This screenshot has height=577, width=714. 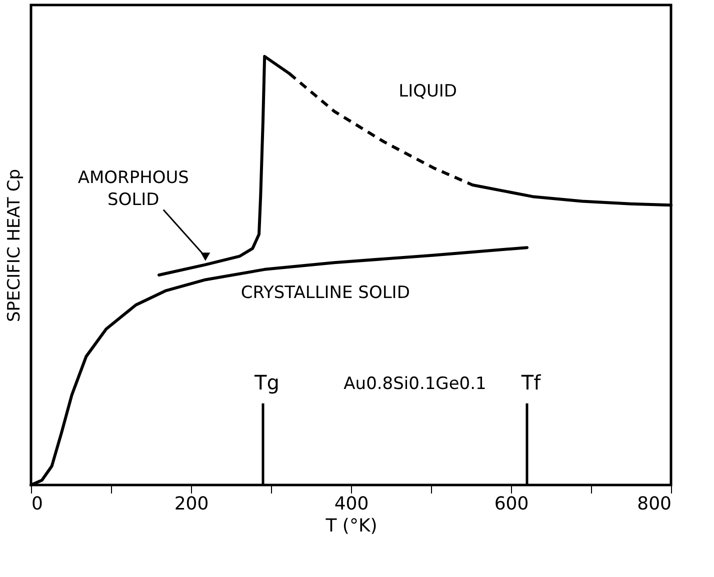 I want to click on x-tick-label: 0, so click(x=37, y=504).